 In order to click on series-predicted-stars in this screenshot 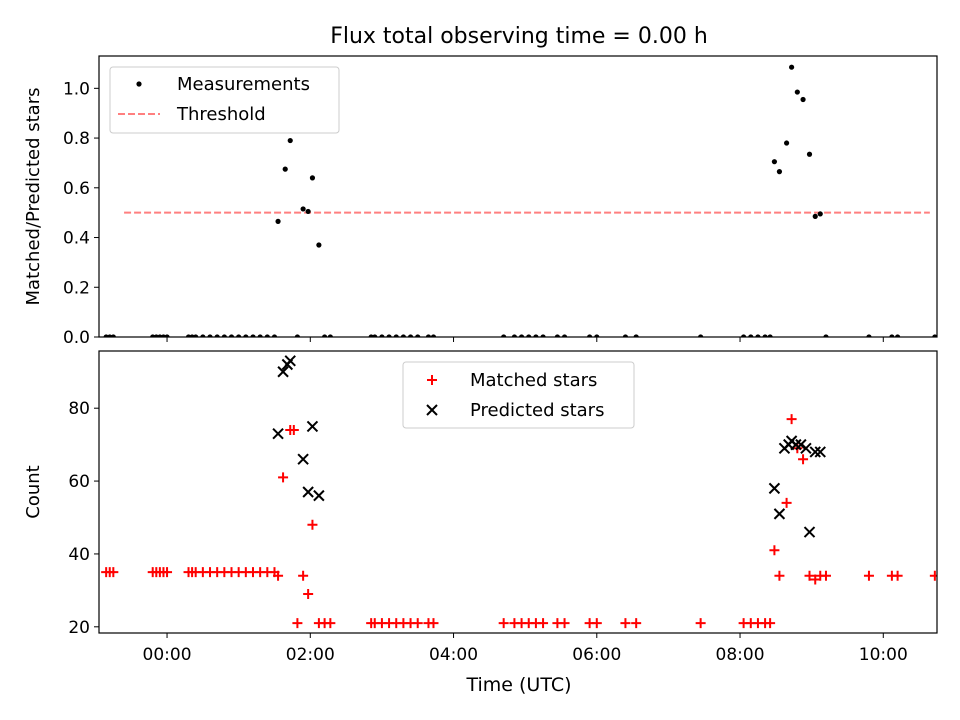, I will do `click(549, 446)`.